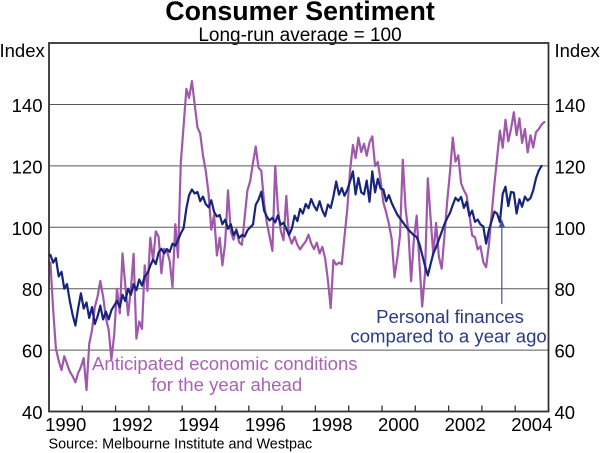  What do you see at coordinates (181, 445) in the screenshot?
I see `svg-text:Source: Melbourne Institute an: Source: Melbourne Institute and Westpac` at bounding box center [181, 445].